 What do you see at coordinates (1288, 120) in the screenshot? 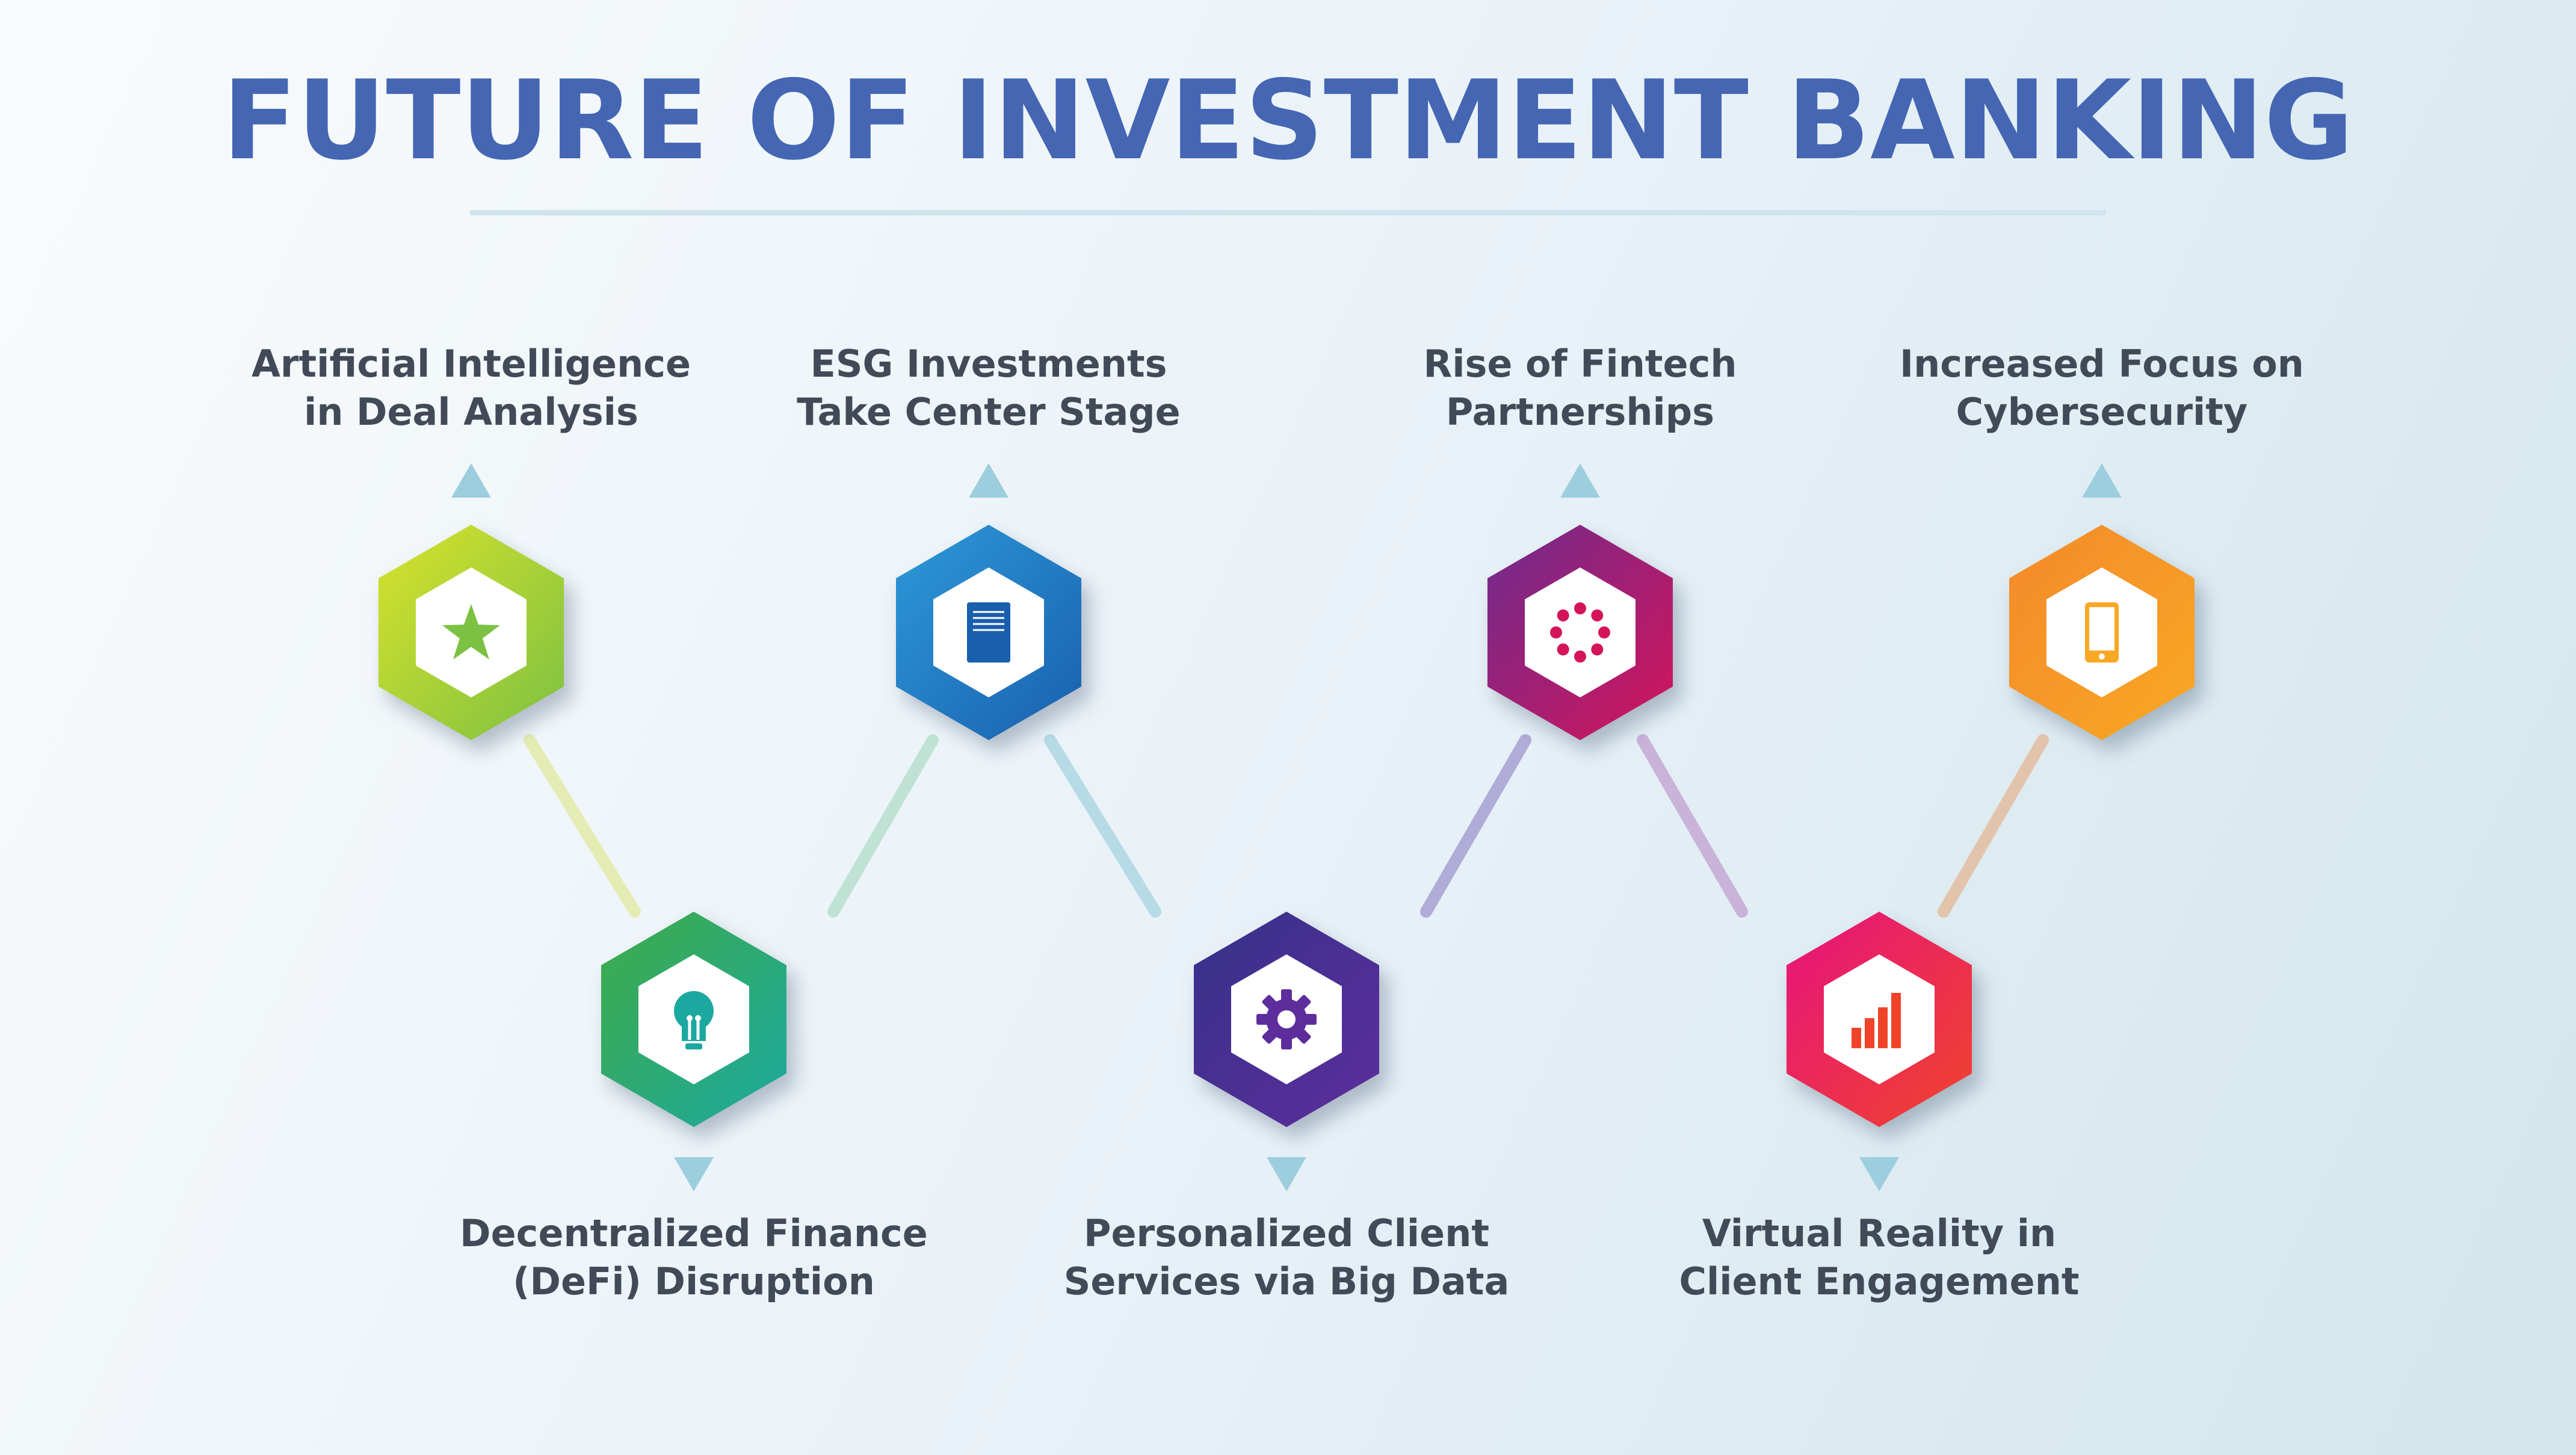
I see `page-title: FUTURE OF INVESTMENT BANKING` at bounding box center [1288, 120].